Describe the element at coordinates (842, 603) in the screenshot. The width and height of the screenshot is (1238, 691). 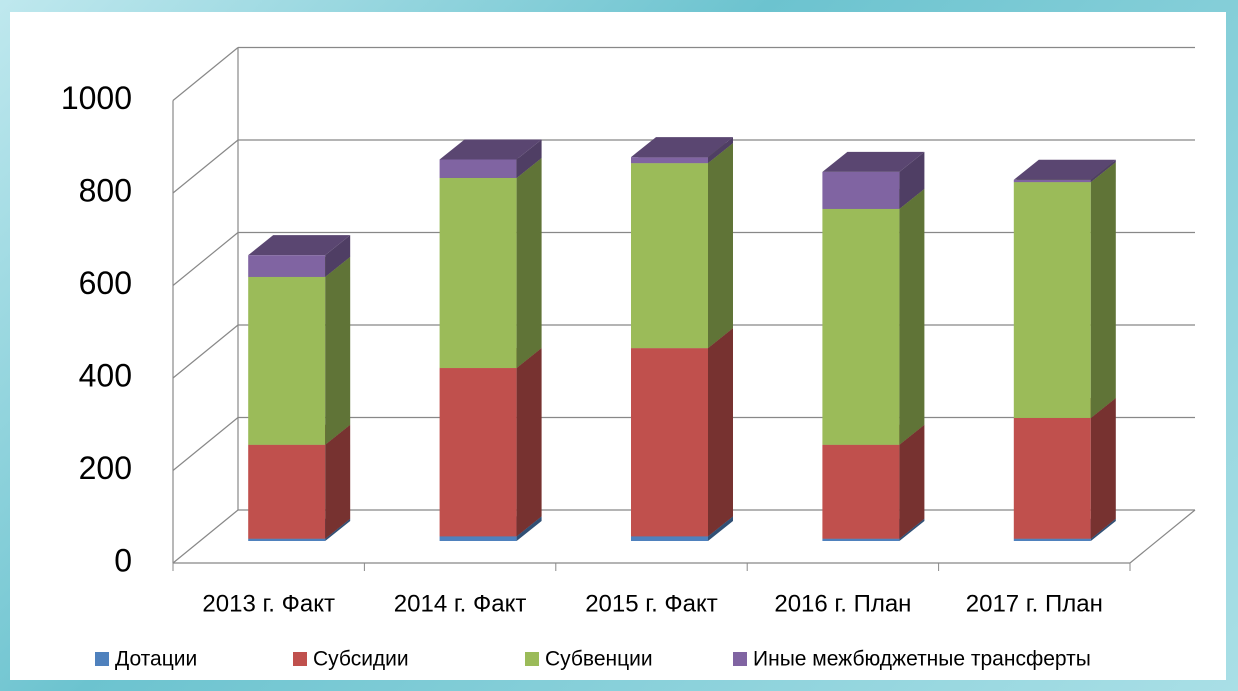
I see `x-tick-label: 2016 г. План` at that location.